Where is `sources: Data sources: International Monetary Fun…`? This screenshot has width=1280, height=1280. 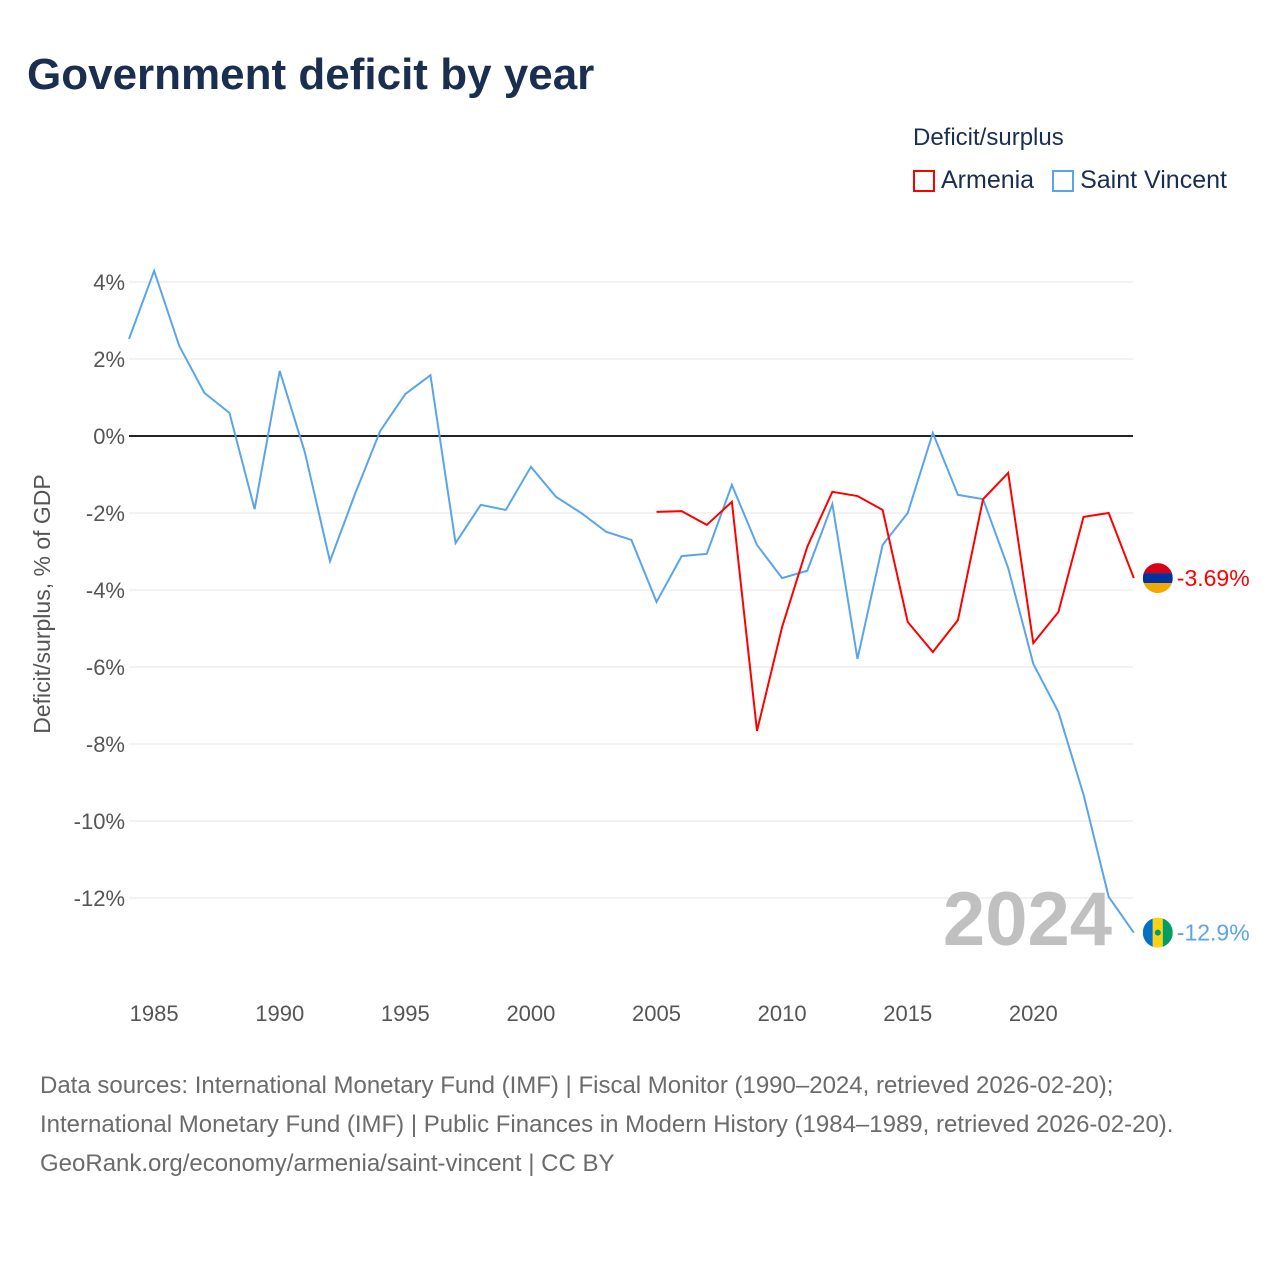
sources: Data sources: International Monetary Fun… is located at coordinates (640, 1124).